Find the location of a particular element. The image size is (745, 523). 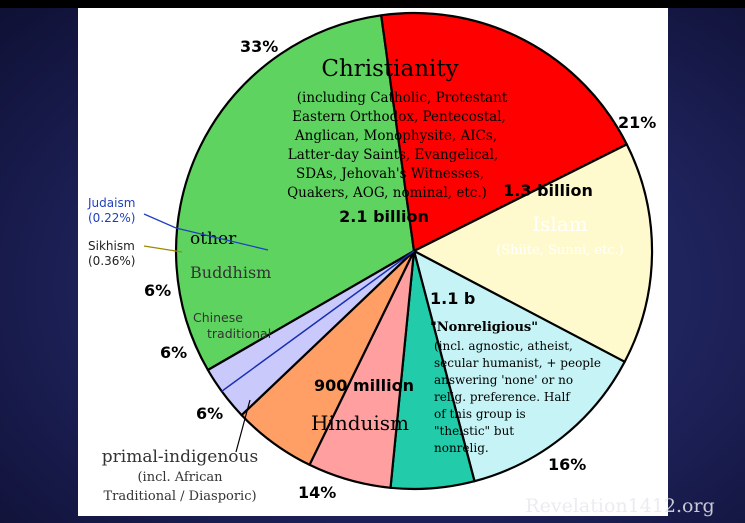

count-christianity: 2.1 billion is located at coordinates (384, 216).